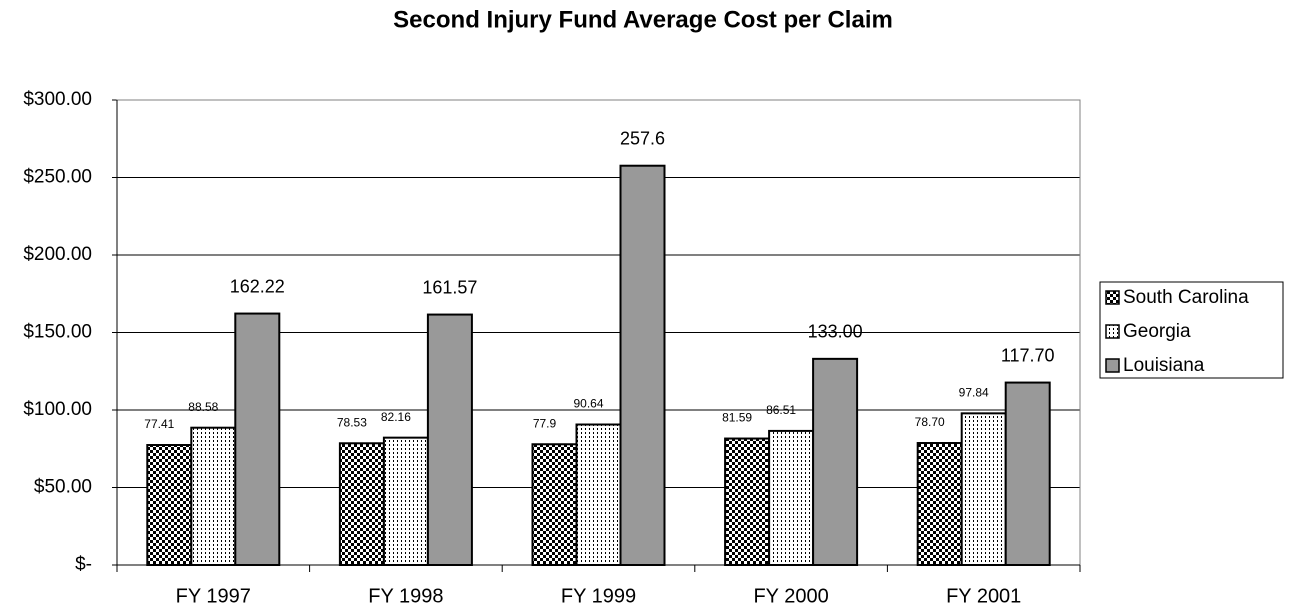  I want to click on data-label: 90.64, so click(588, 404).